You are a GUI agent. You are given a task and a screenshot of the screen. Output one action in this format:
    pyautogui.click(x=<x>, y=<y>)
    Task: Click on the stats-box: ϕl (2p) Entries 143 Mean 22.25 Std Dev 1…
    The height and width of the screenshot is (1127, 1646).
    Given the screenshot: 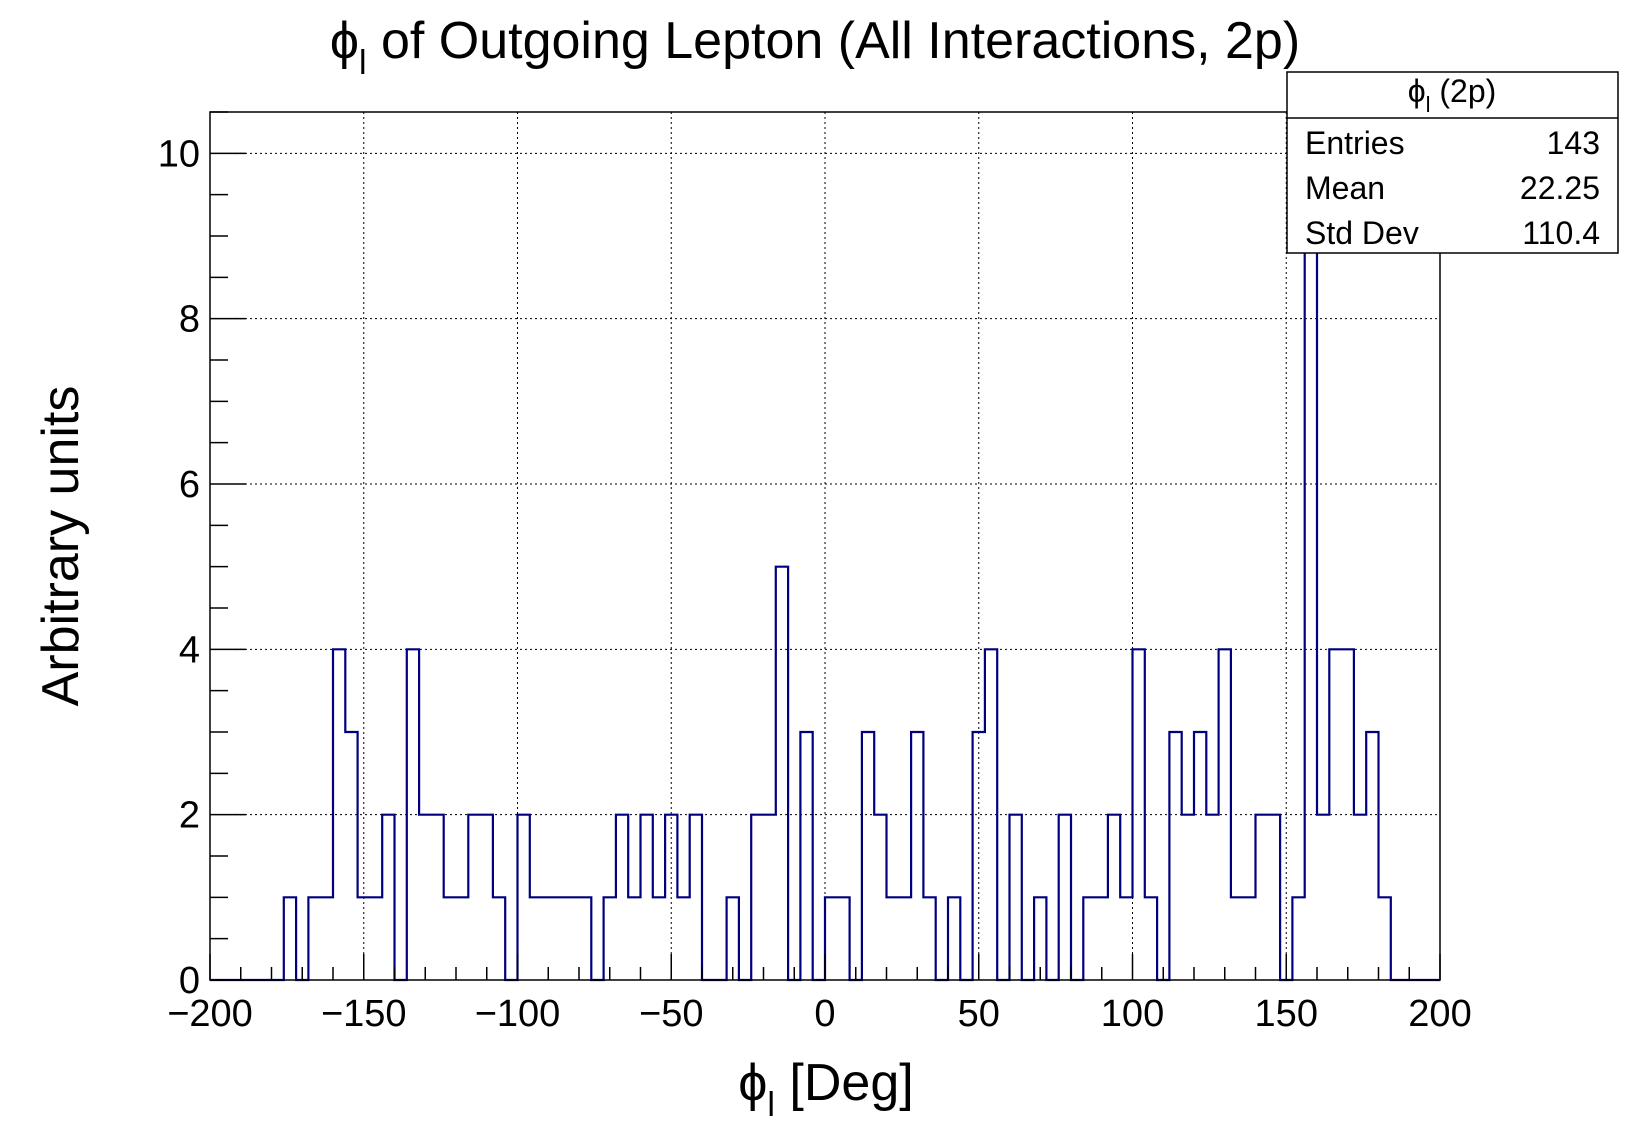 What is the action you would take?
    pyautogui.click(x=1452, y=162)
    